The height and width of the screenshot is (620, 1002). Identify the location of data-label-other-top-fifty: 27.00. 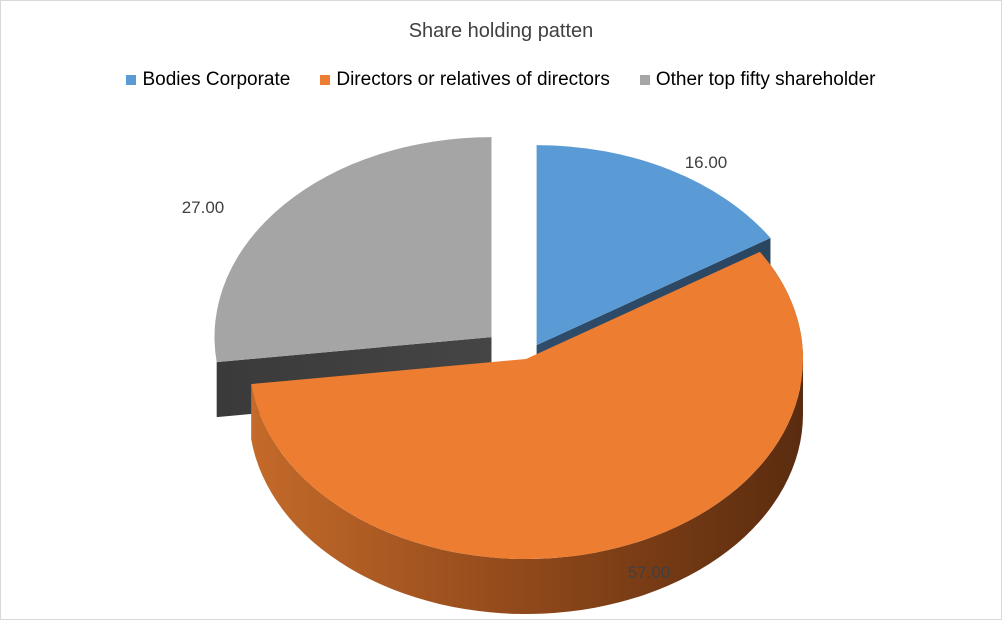
(203, 207).